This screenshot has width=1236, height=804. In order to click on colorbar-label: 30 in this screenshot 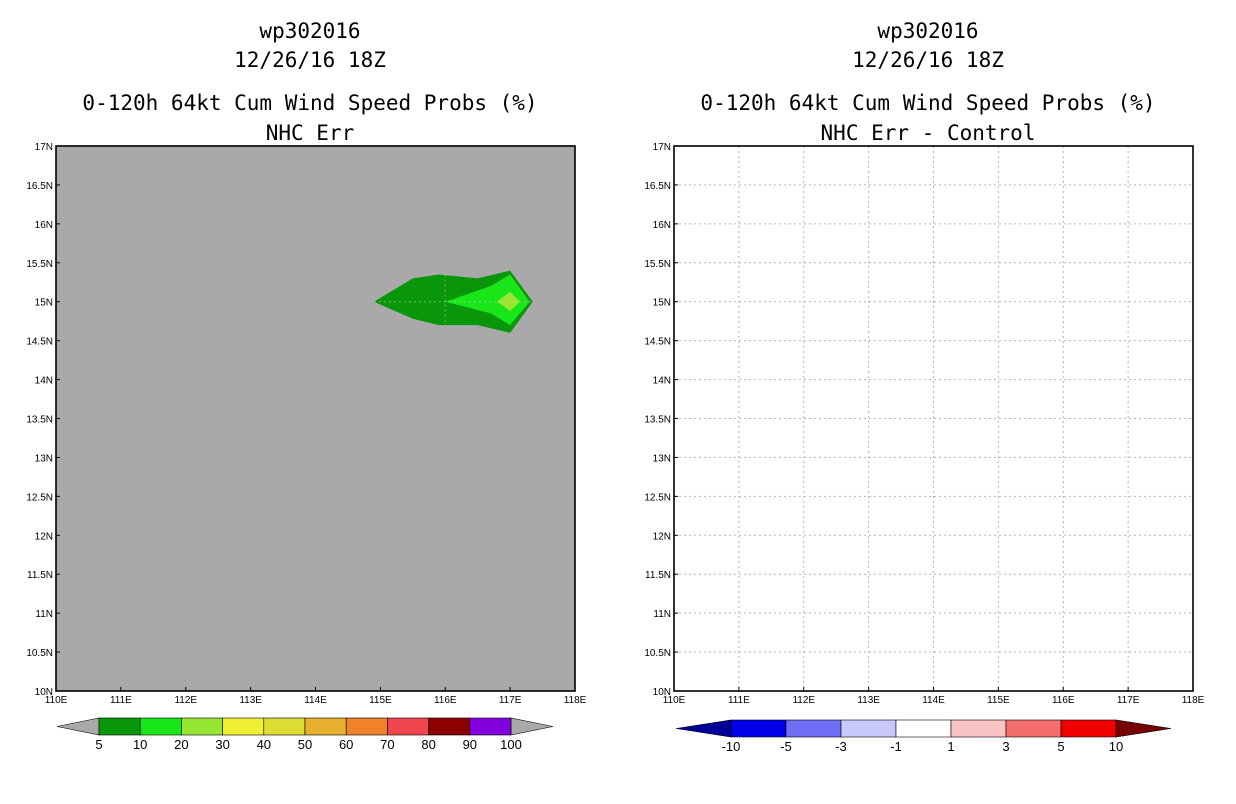, I will do `click(222, 744)`.